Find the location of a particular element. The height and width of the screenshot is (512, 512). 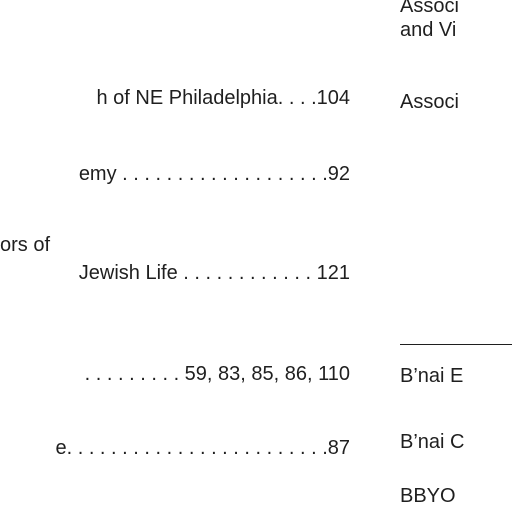

index-entry-text: . . . . . . . . . 59, 83, 85, 86, 110 is located at coordinates (217, 374).